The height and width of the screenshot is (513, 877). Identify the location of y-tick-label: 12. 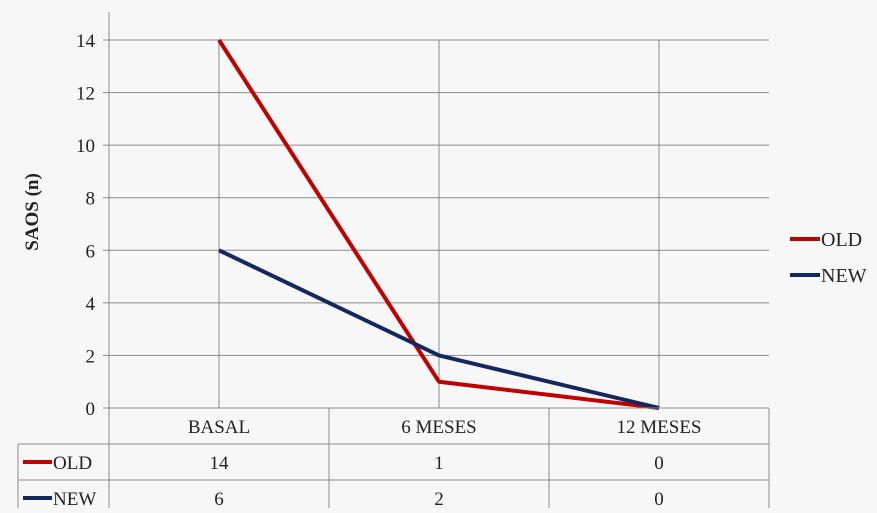
(85, 94).